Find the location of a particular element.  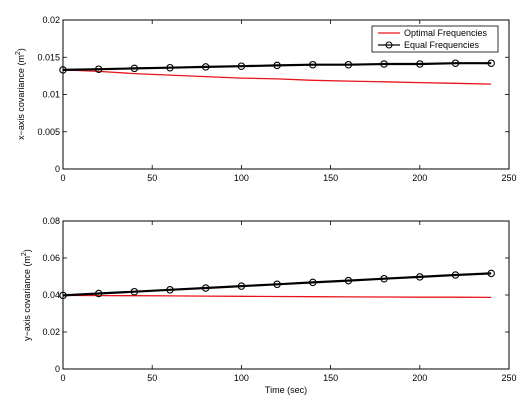

y-tick-label: 0.015 is located at coordinates (48, 57).